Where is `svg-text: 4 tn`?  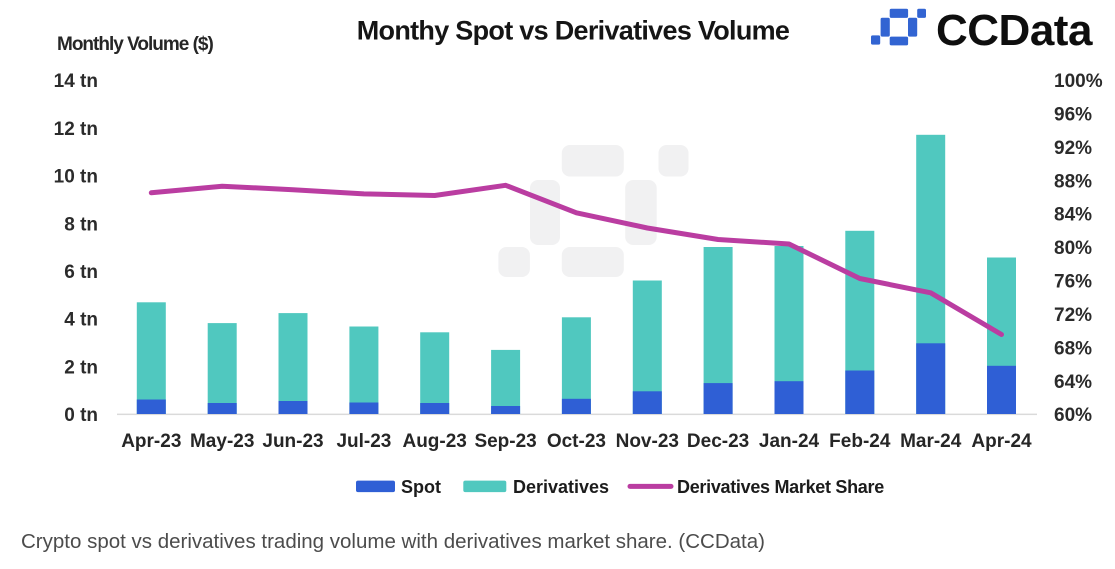
svg-text: 4 tn is located at coordinates (81, 320).